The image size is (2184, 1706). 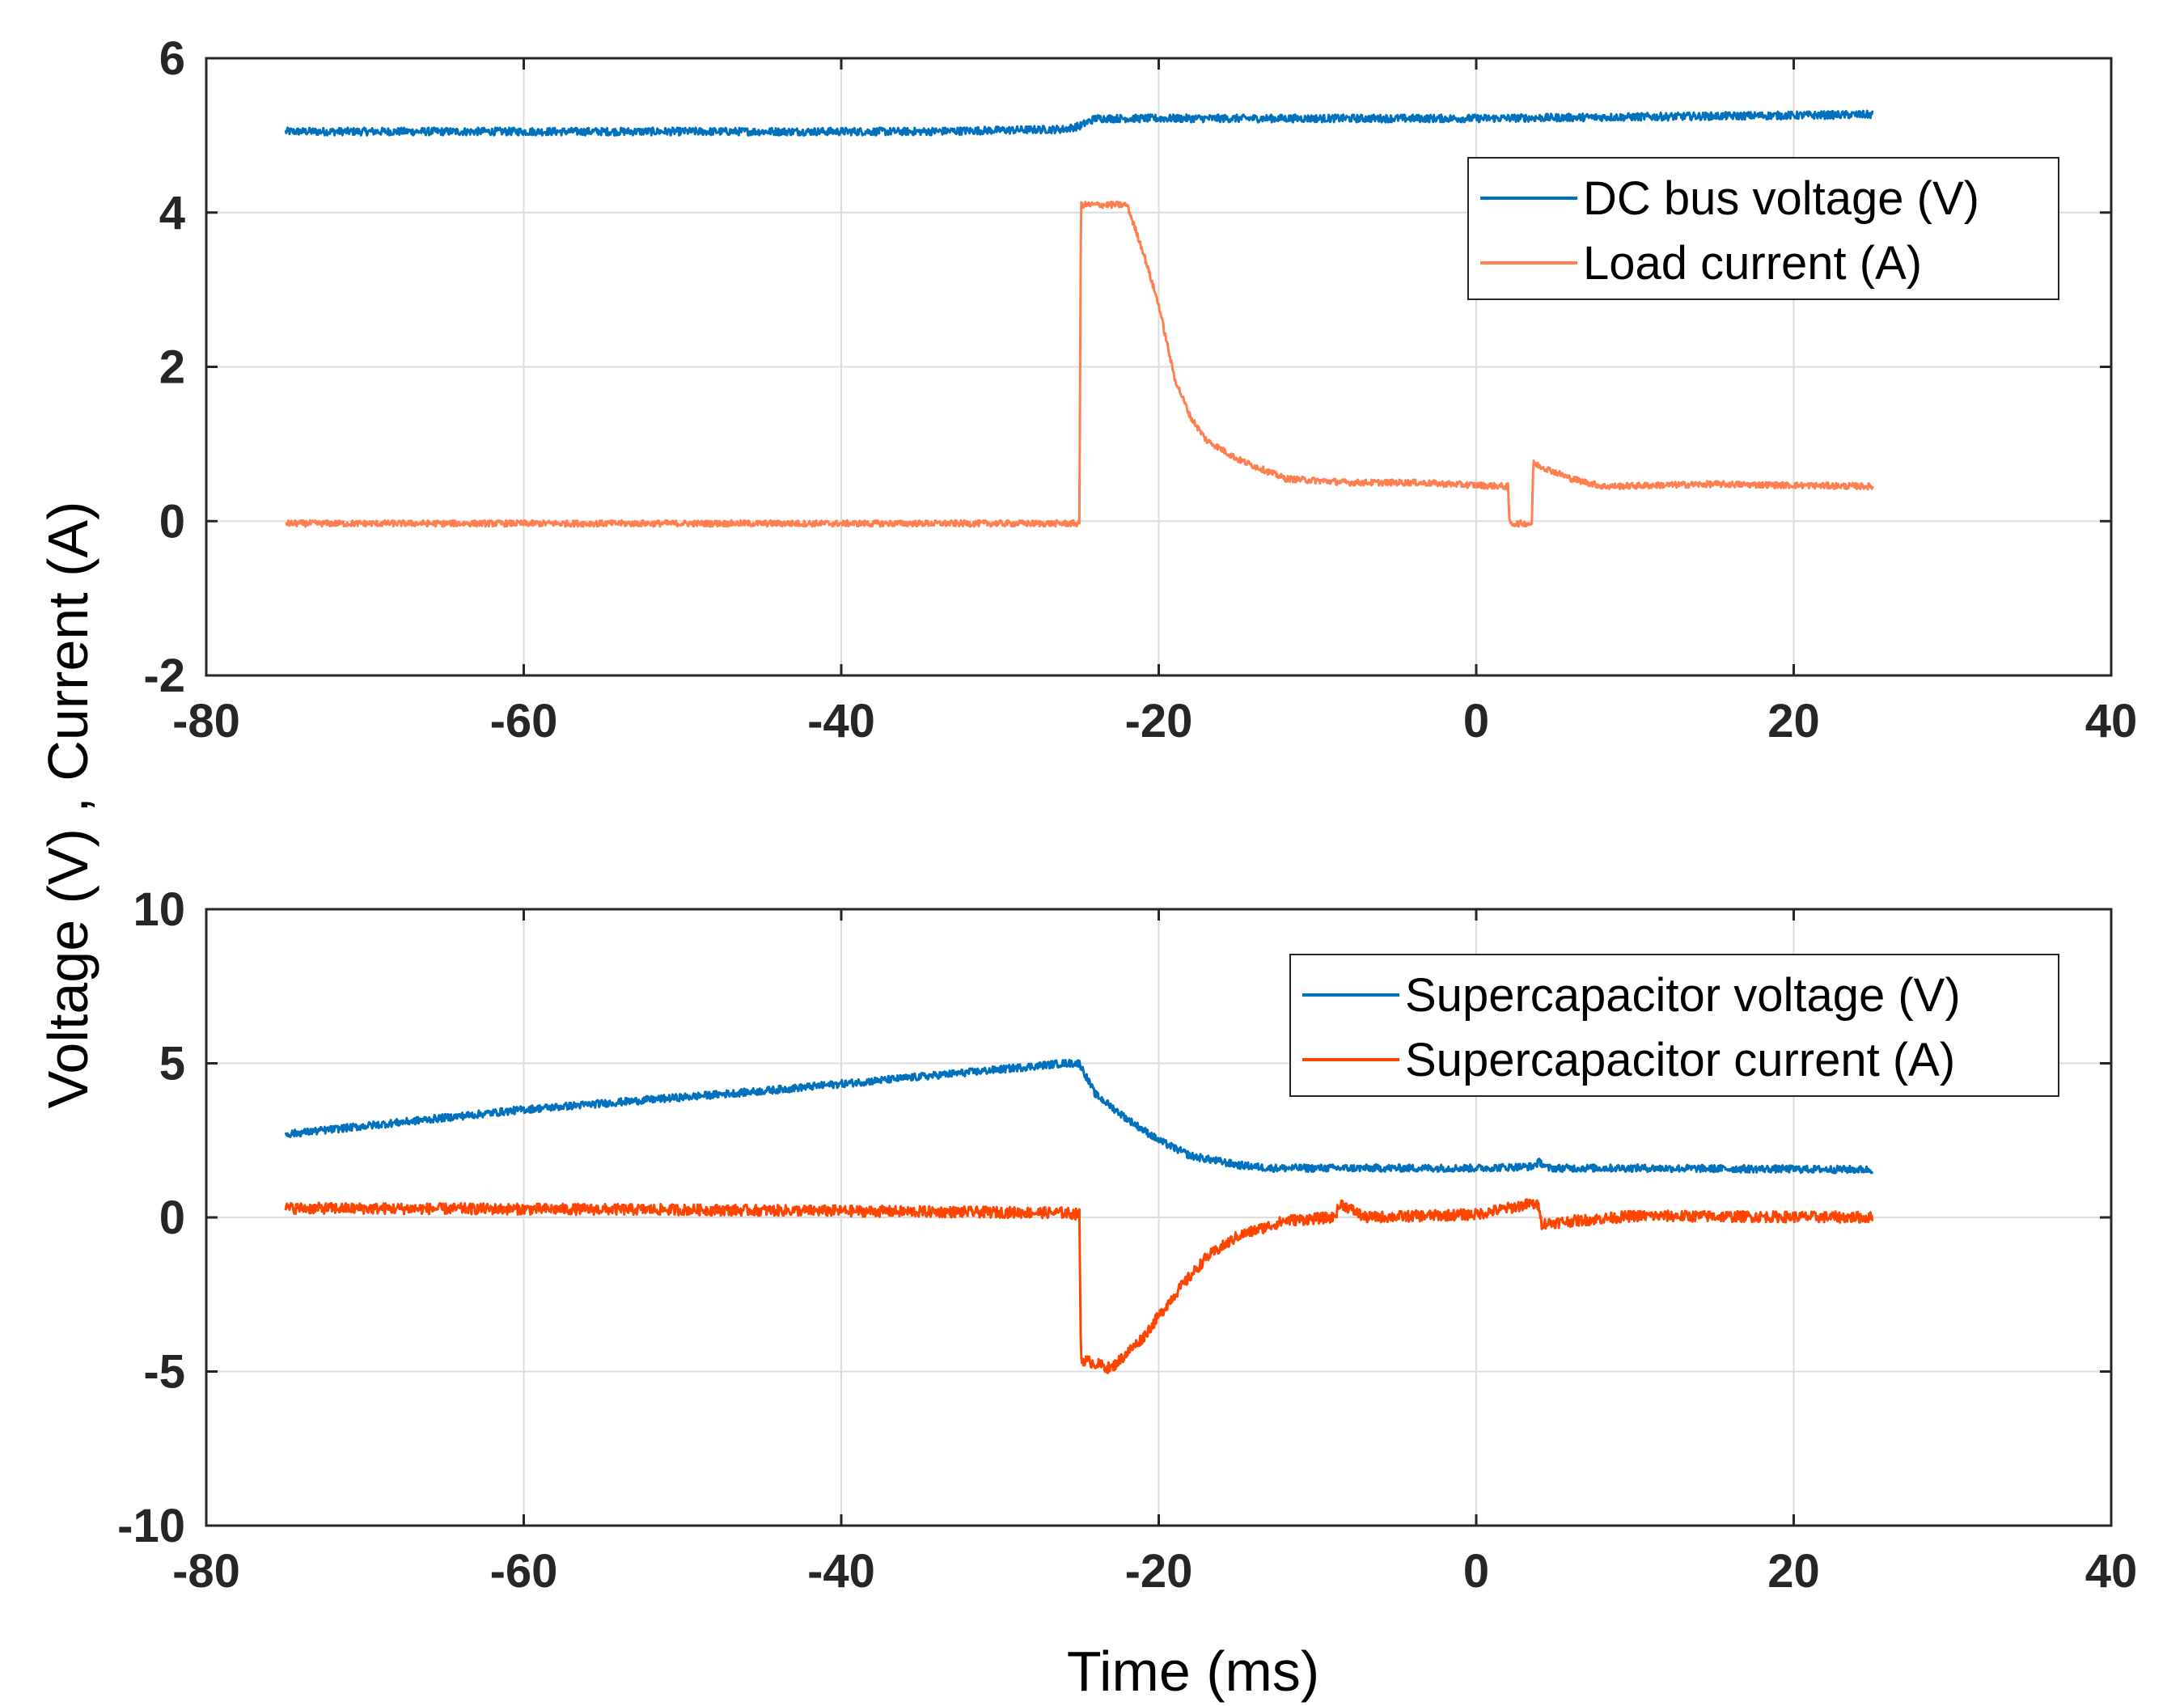 I want to click on y-tick-label: 6, so click(x=172, y=59).